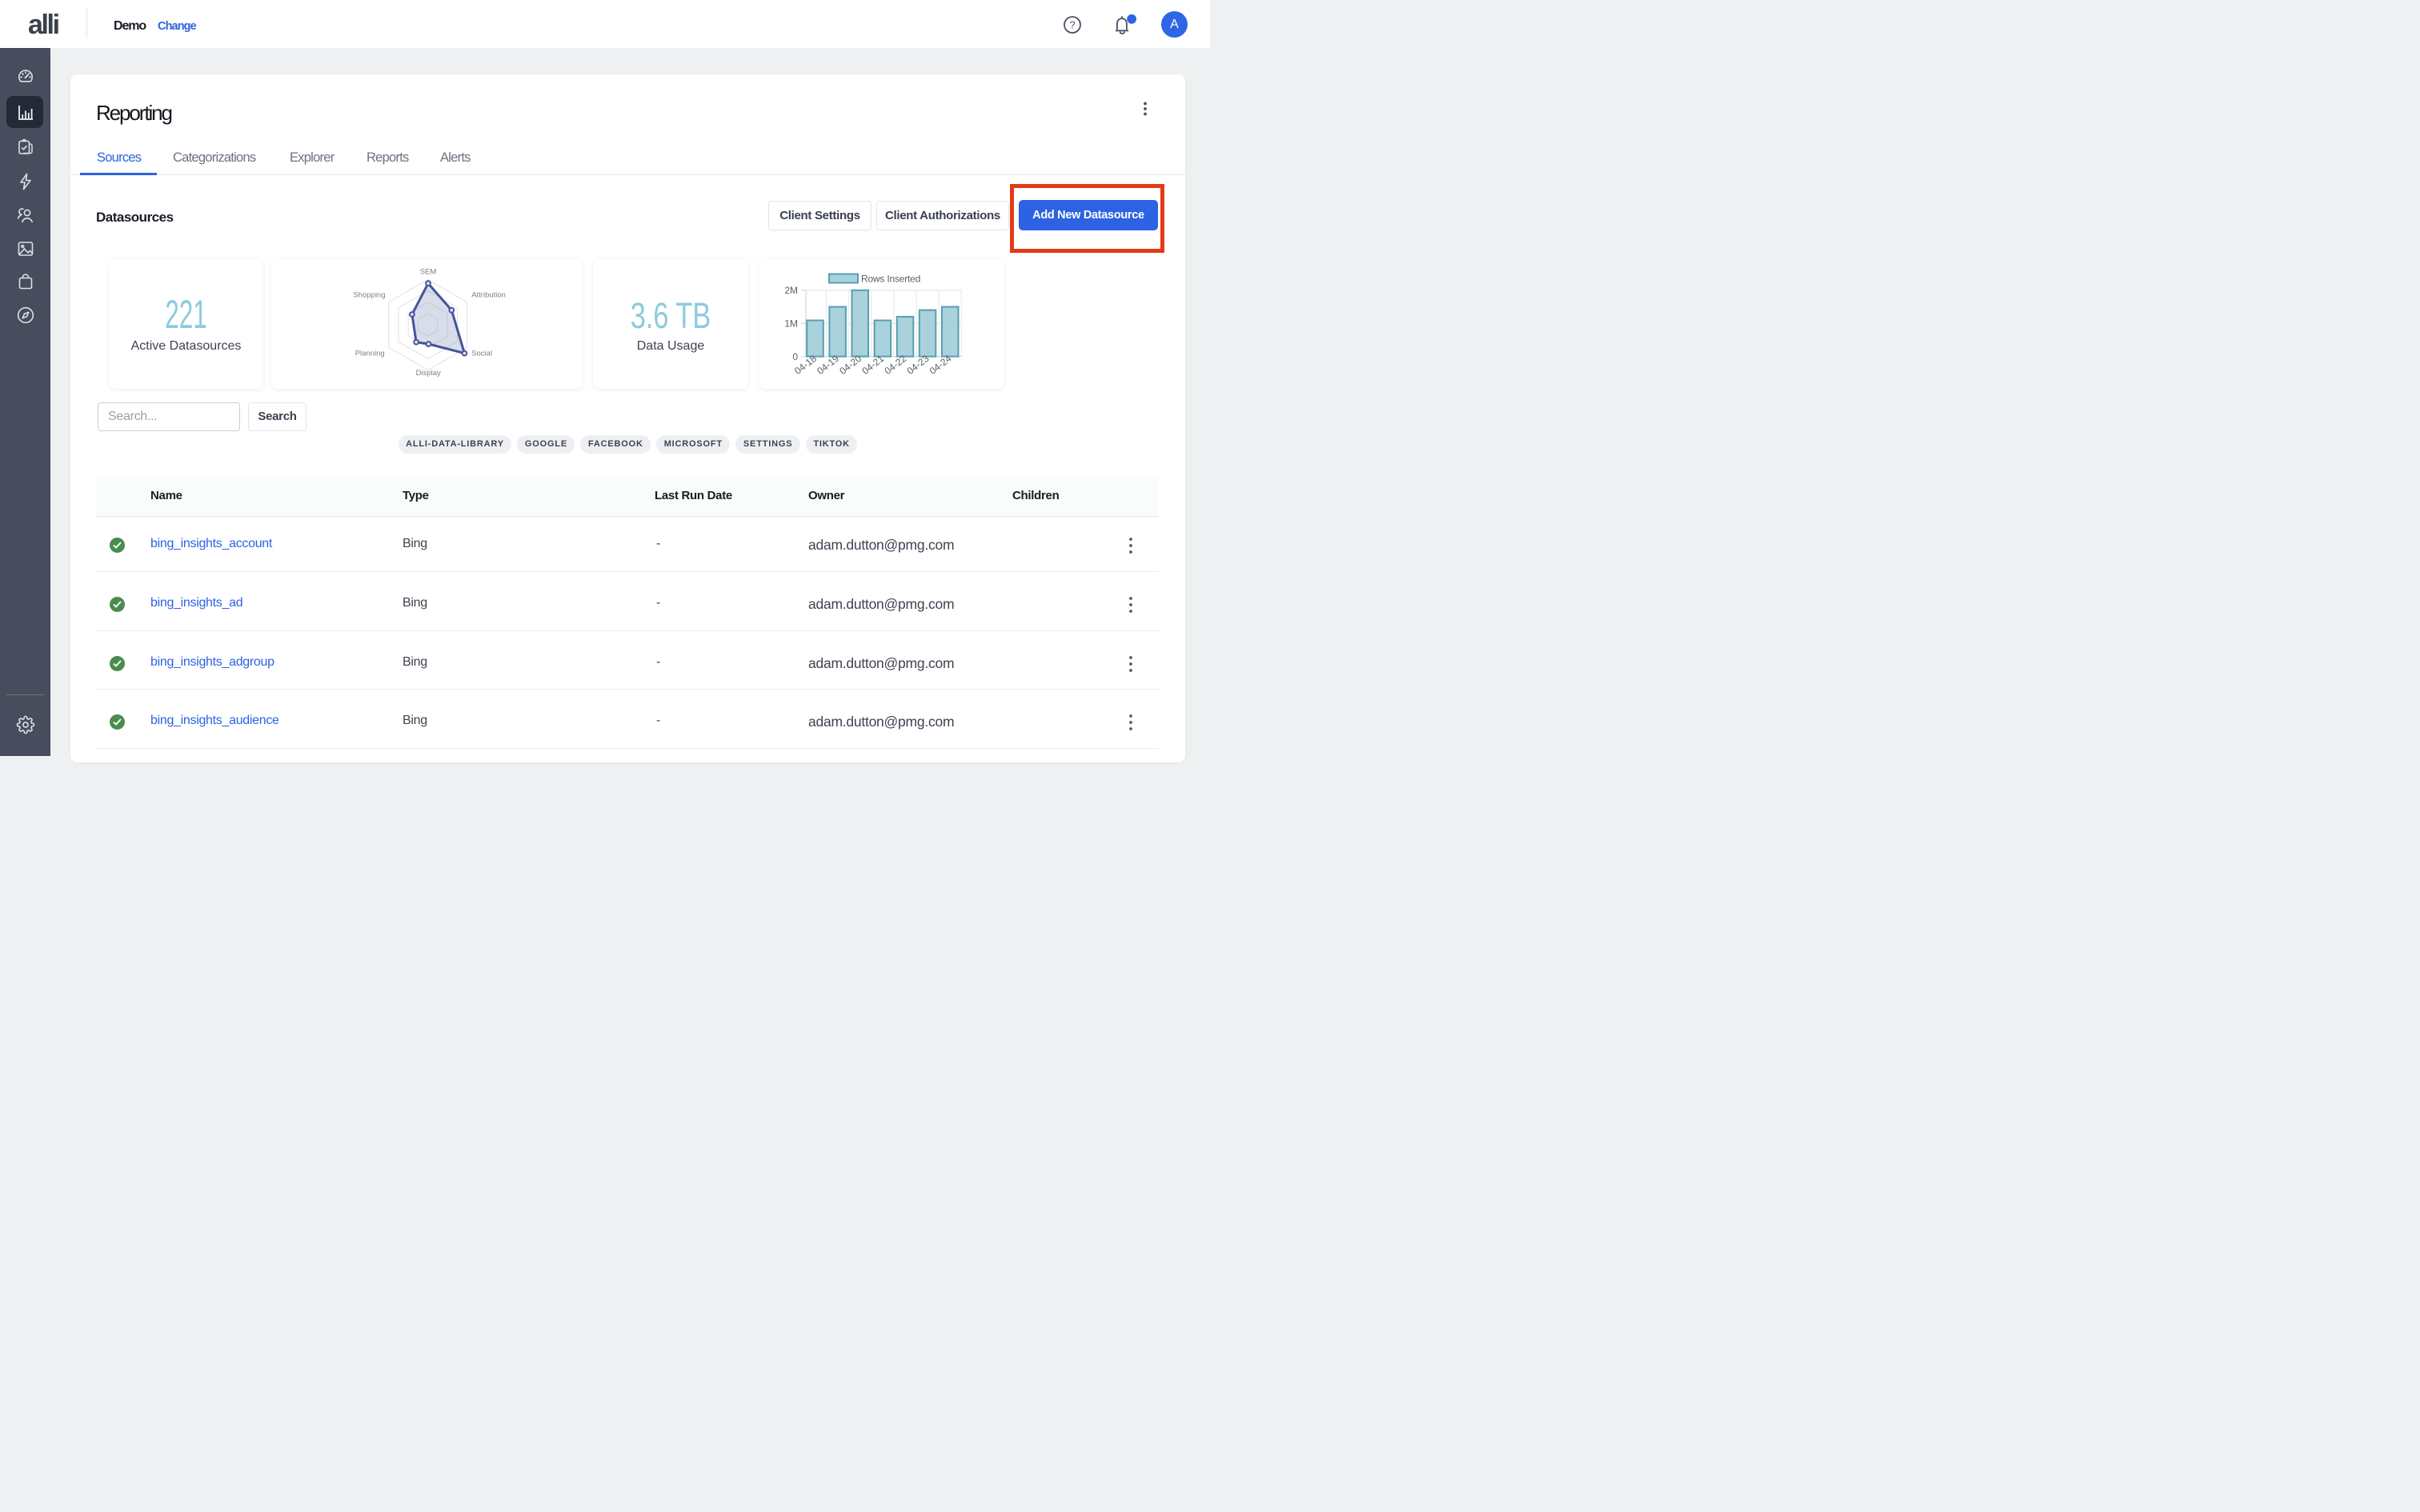 This screenshot has height=1512, width=2420. What do you see at coordinates (795, 356) in the screenshot?
I see `svg-text: 0` at bounding box center [795, 356].